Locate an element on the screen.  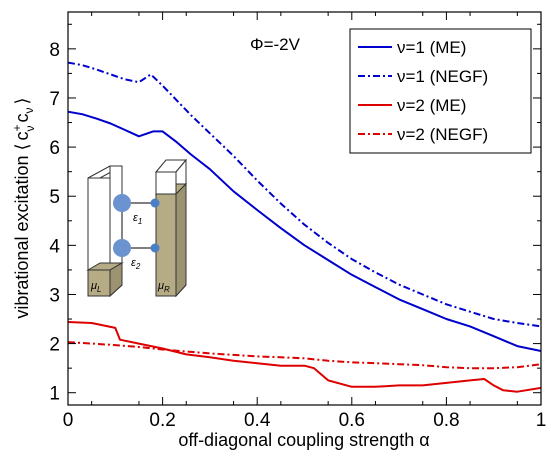
x-tick-label: 0.6 is located at coordinates (352, 420).